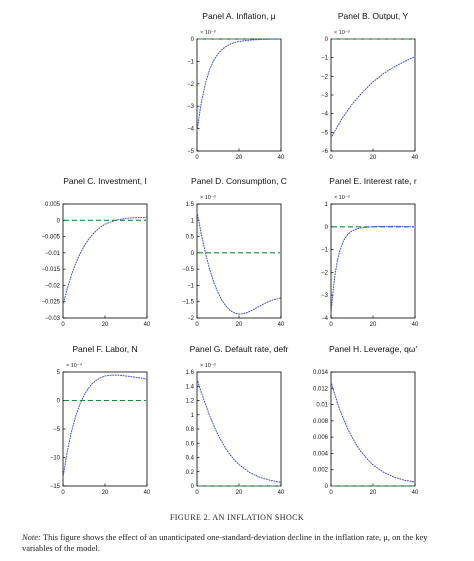  Describe the element at coordinates (239, 181) in the screenshot. I see `panel-d-title: Panel D. Consumption, C` at that location.